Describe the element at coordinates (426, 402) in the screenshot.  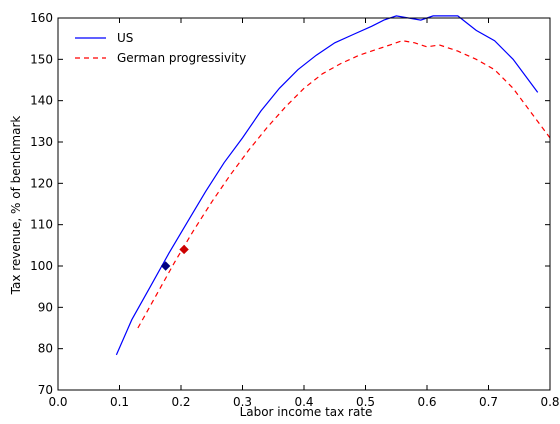
I see `x-tick-label: 0.6` at that location.